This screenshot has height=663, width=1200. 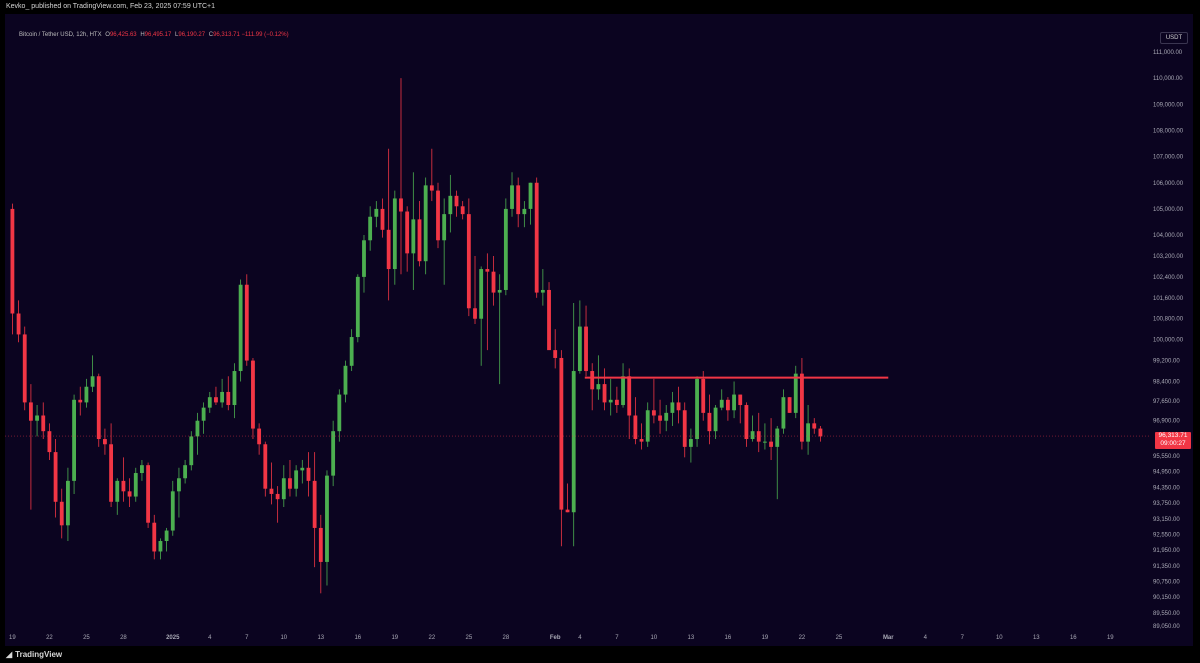 I want to click on currency-button: USDT, so click(x=1174, y=38).